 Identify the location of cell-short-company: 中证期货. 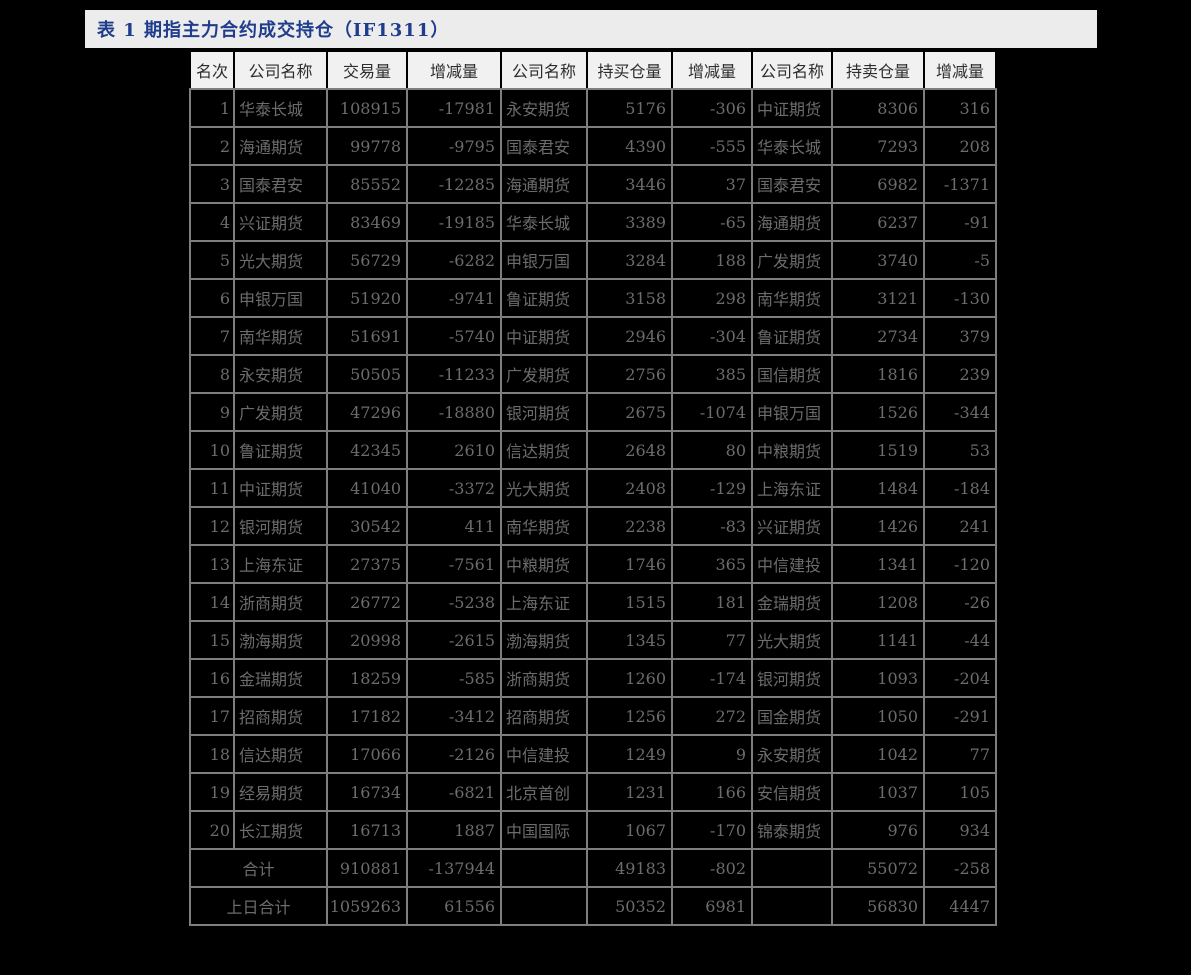
(792, 108).